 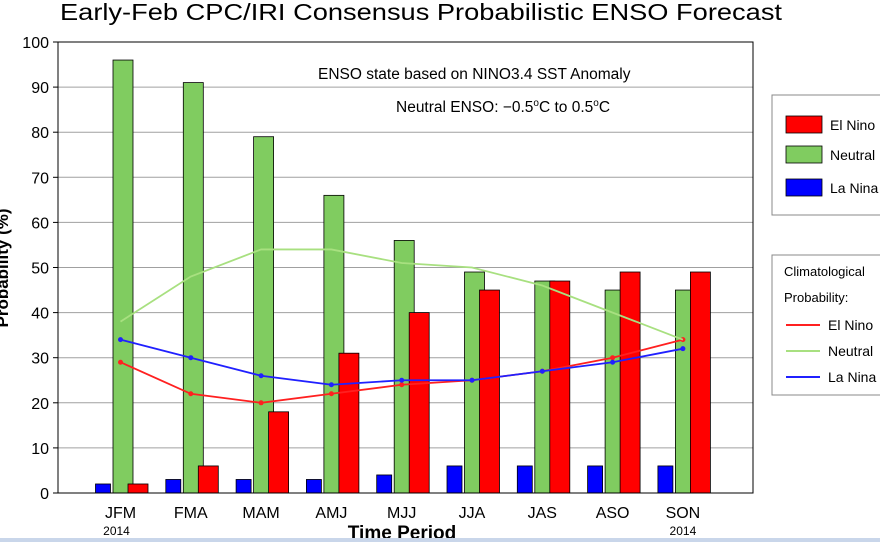 What do you see at coordinates (384, 484) in the screenshot?
I see `bar-la-nina-mjj` at bounding box center [384, 484].